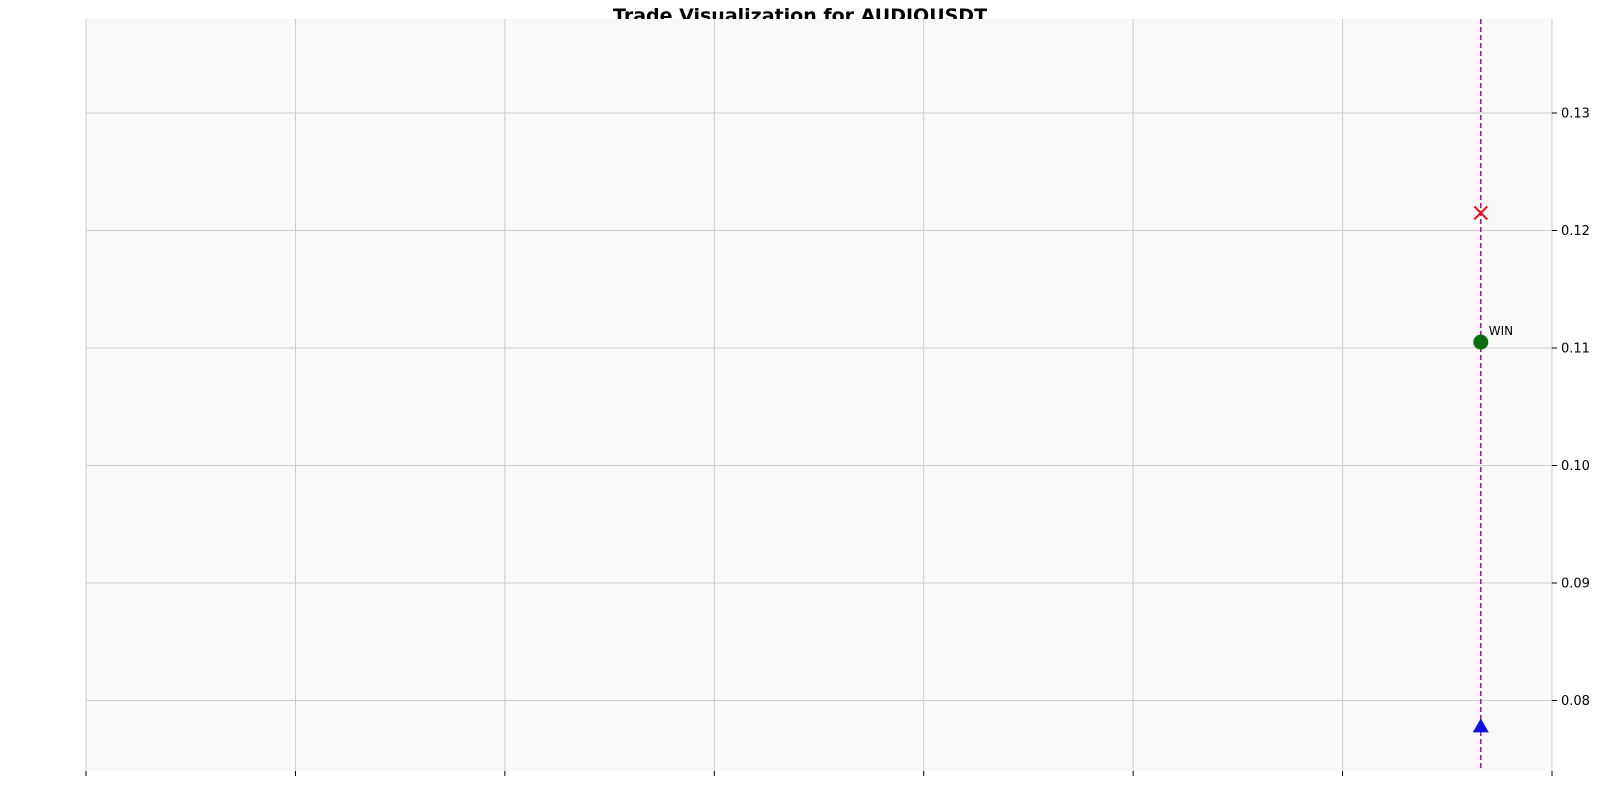  I want to click on y-tick-label: 0.11, so click(1575, 349).